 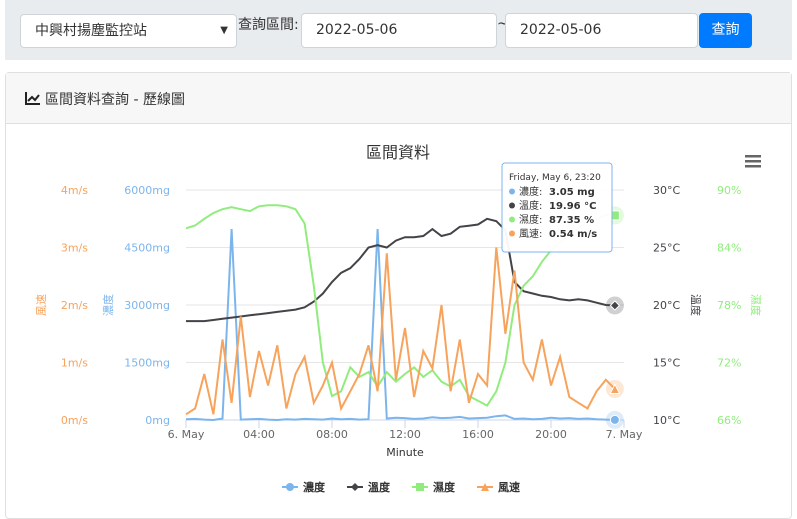 What do you see at coordinates (186, 434) in the screenshot?
I see `x-tick-label: 6. May` at bounding box center [186, 434].